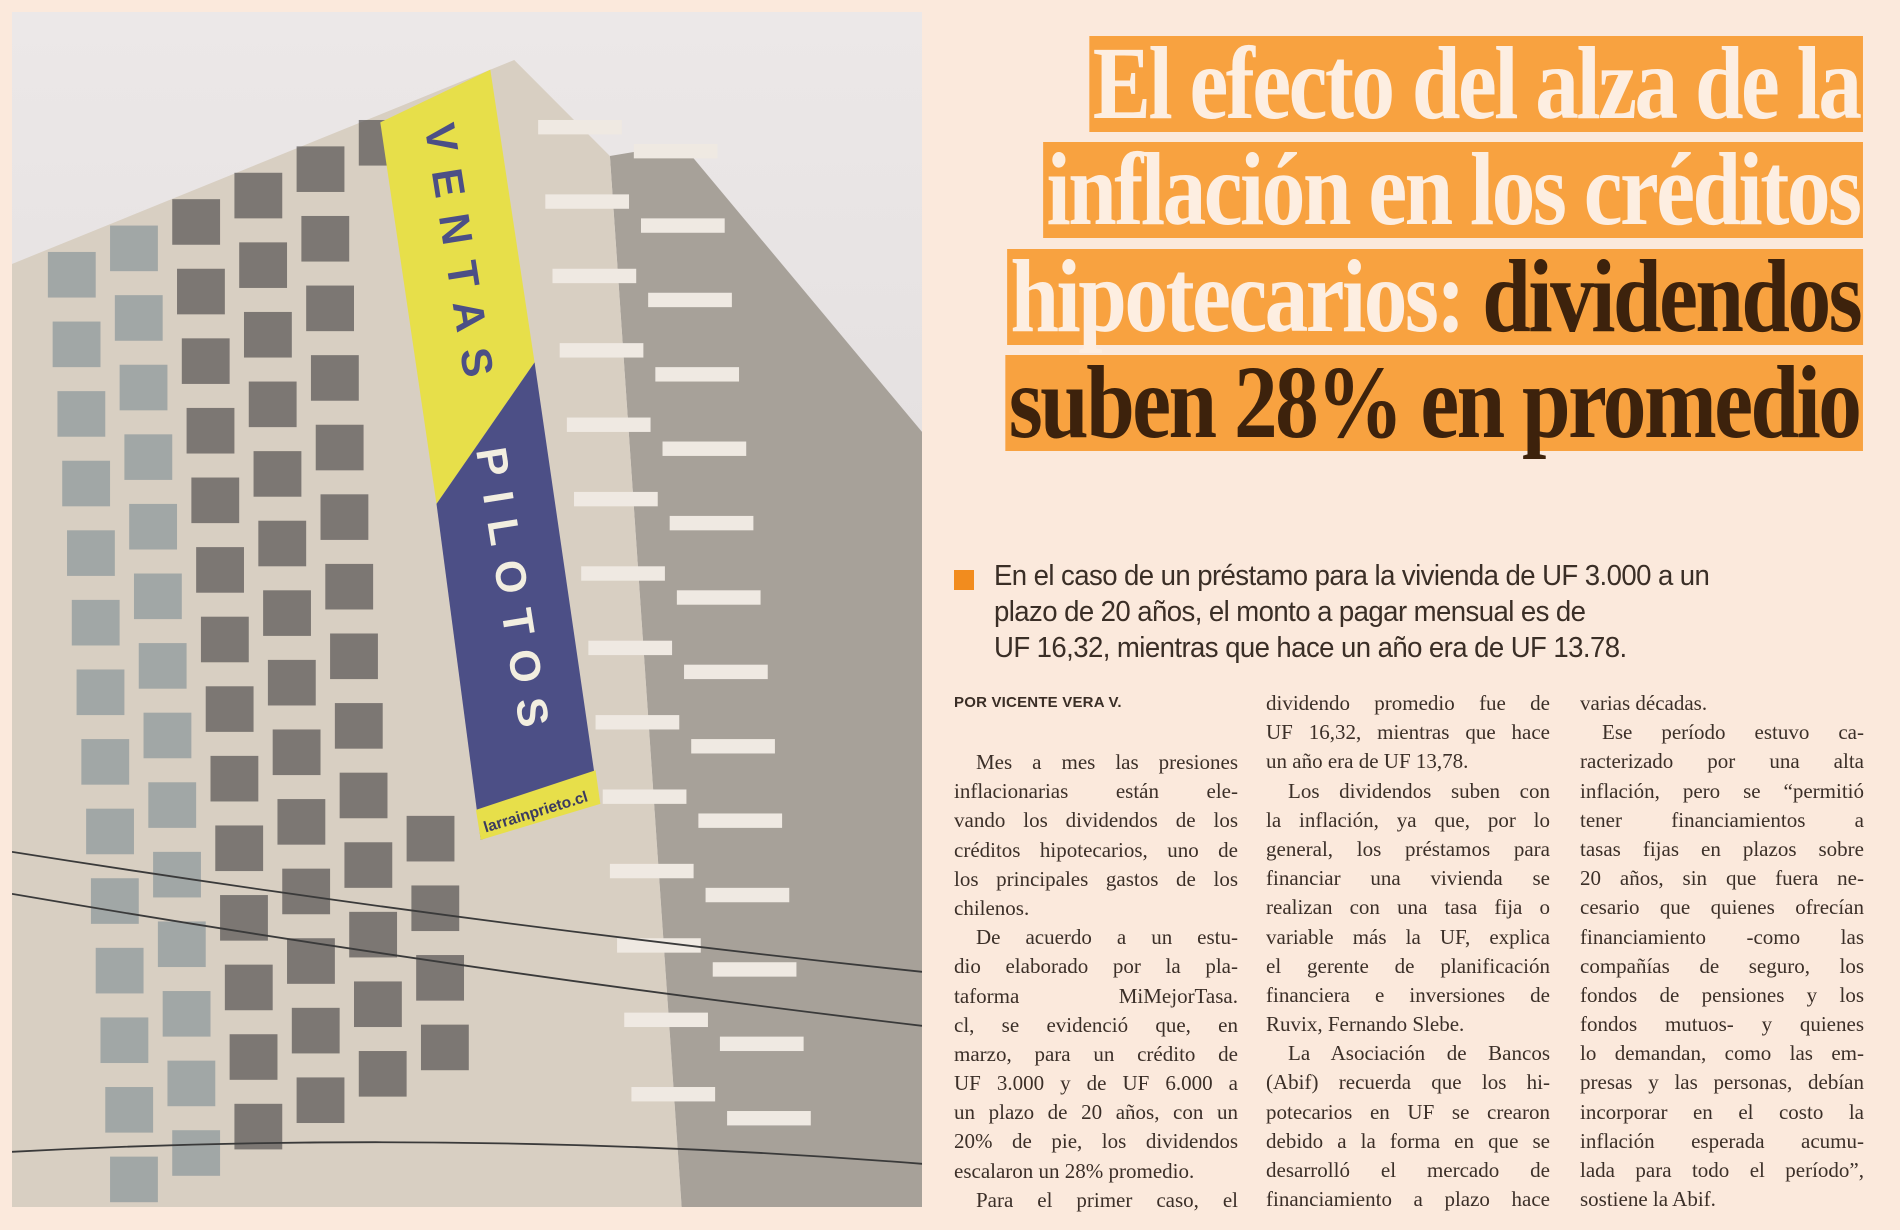 This screenshot has width=1900, height=1230. Describe the element at coordinates (1096, 849) in the screenshot. I see `article-text-line: créditos hipotecarios, uno de` at that location.